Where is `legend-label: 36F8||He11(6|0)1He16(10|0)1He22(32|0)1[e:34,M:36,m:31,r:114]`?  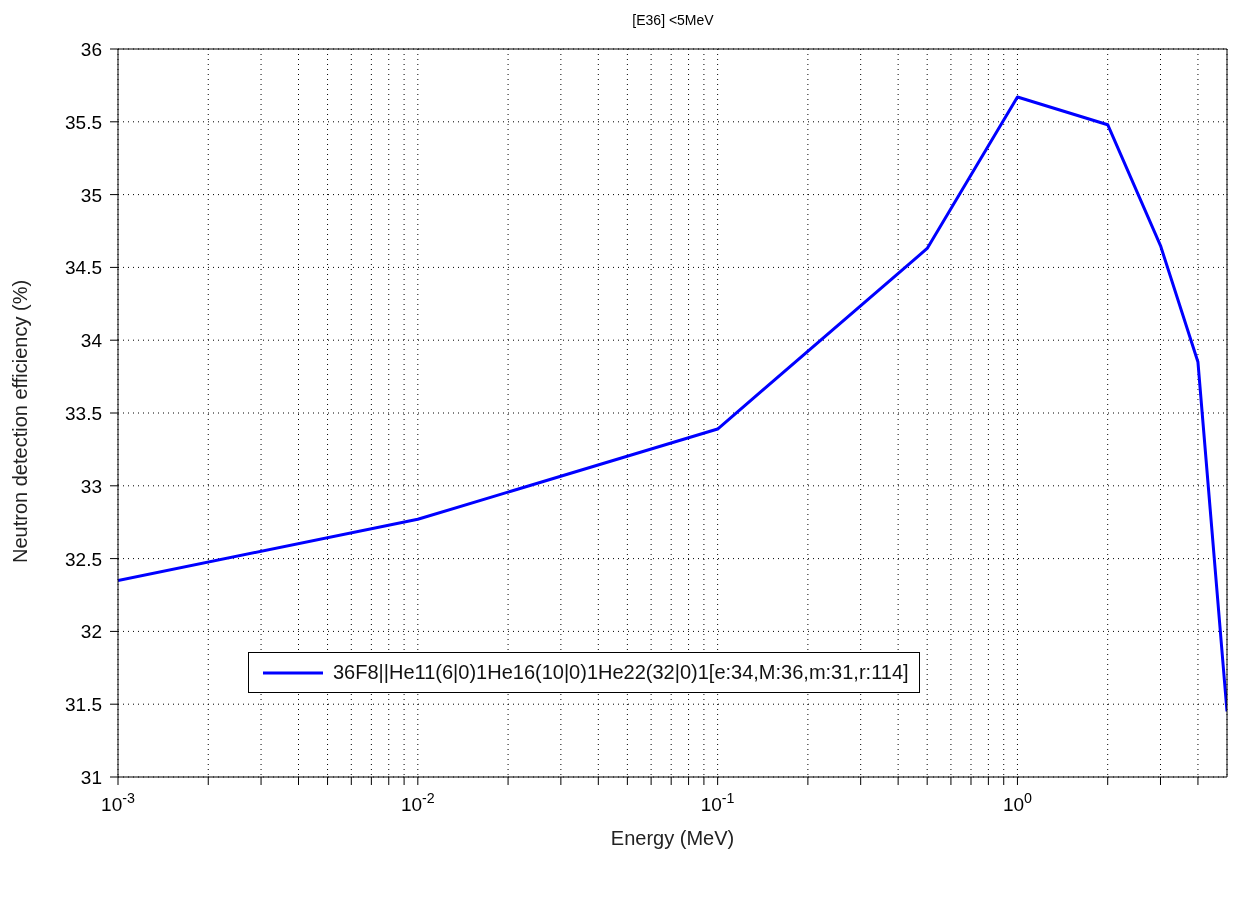
legend-label: 36F8||He11(6|0)1He16(10|0)1He22(32|0)1[e:34,M:36,m:31,r:114] is located at coordinates (621, 672).